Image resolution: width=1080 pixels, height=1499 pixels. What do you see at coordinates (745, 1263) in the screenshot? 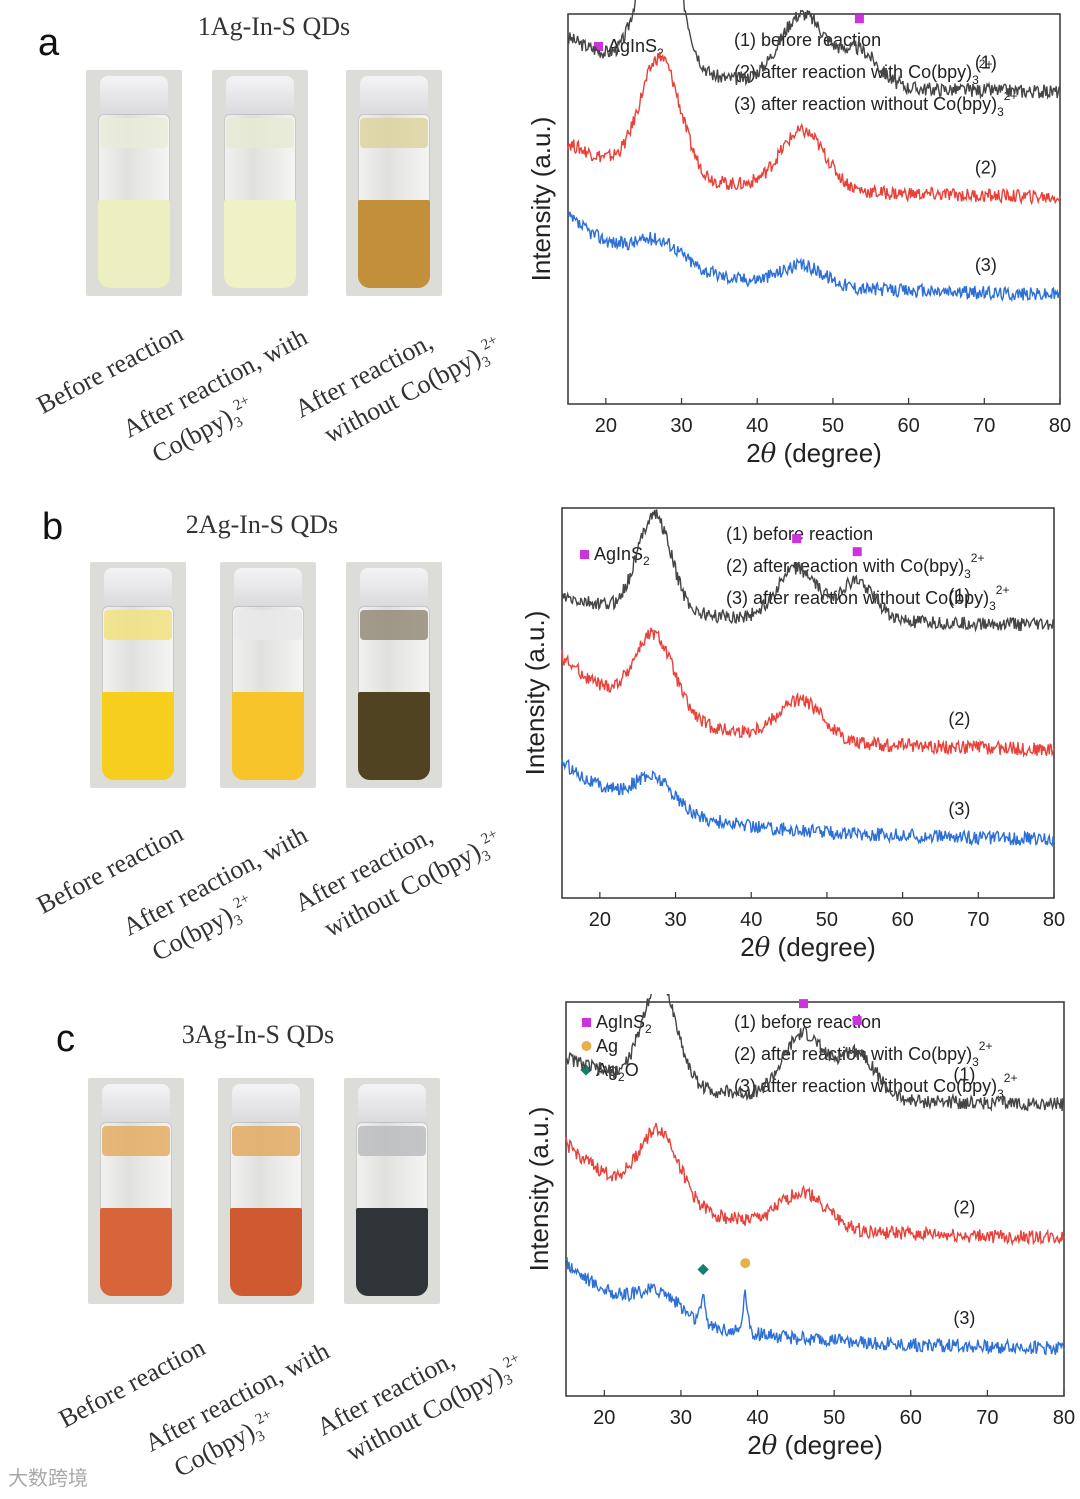
I see `peak-marker-circle` at bounding box center [745, 1263].